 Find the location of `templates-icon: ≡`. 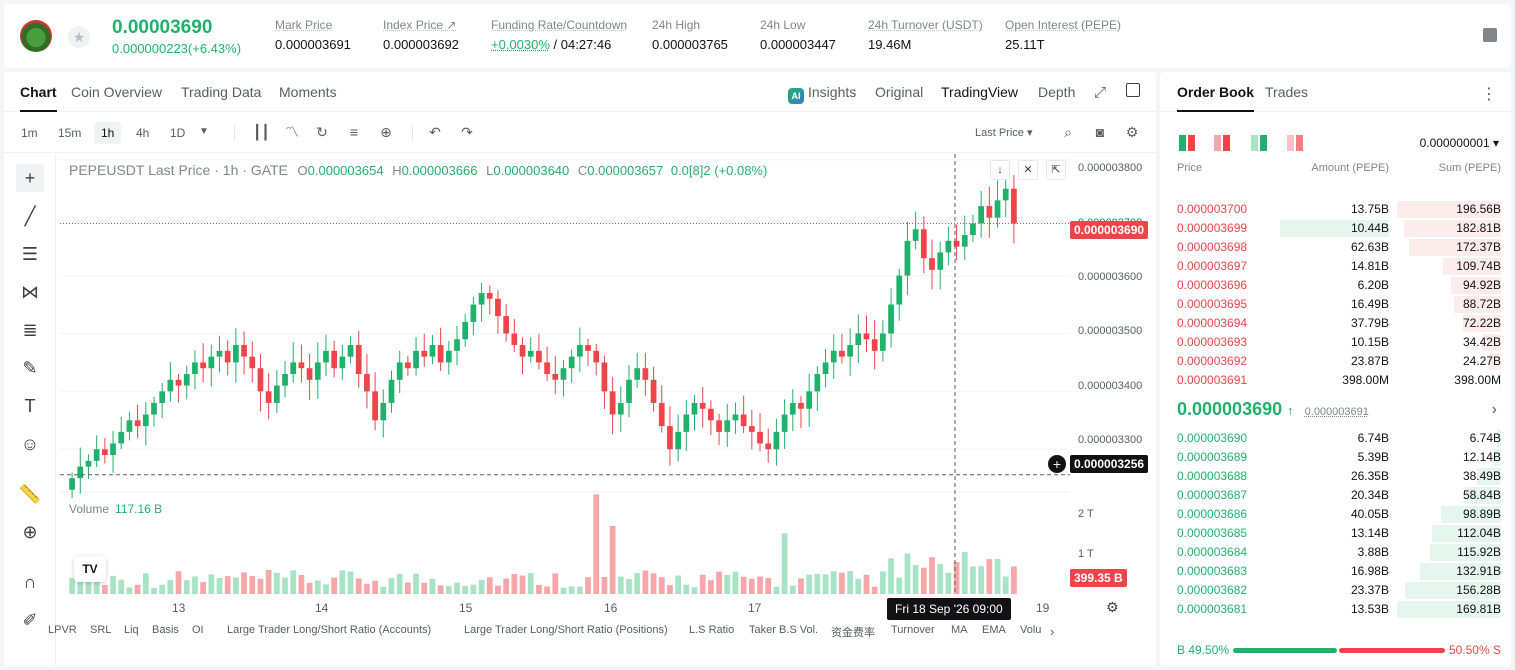

templates-icon: ≡ is located at coordinates (354, 132).